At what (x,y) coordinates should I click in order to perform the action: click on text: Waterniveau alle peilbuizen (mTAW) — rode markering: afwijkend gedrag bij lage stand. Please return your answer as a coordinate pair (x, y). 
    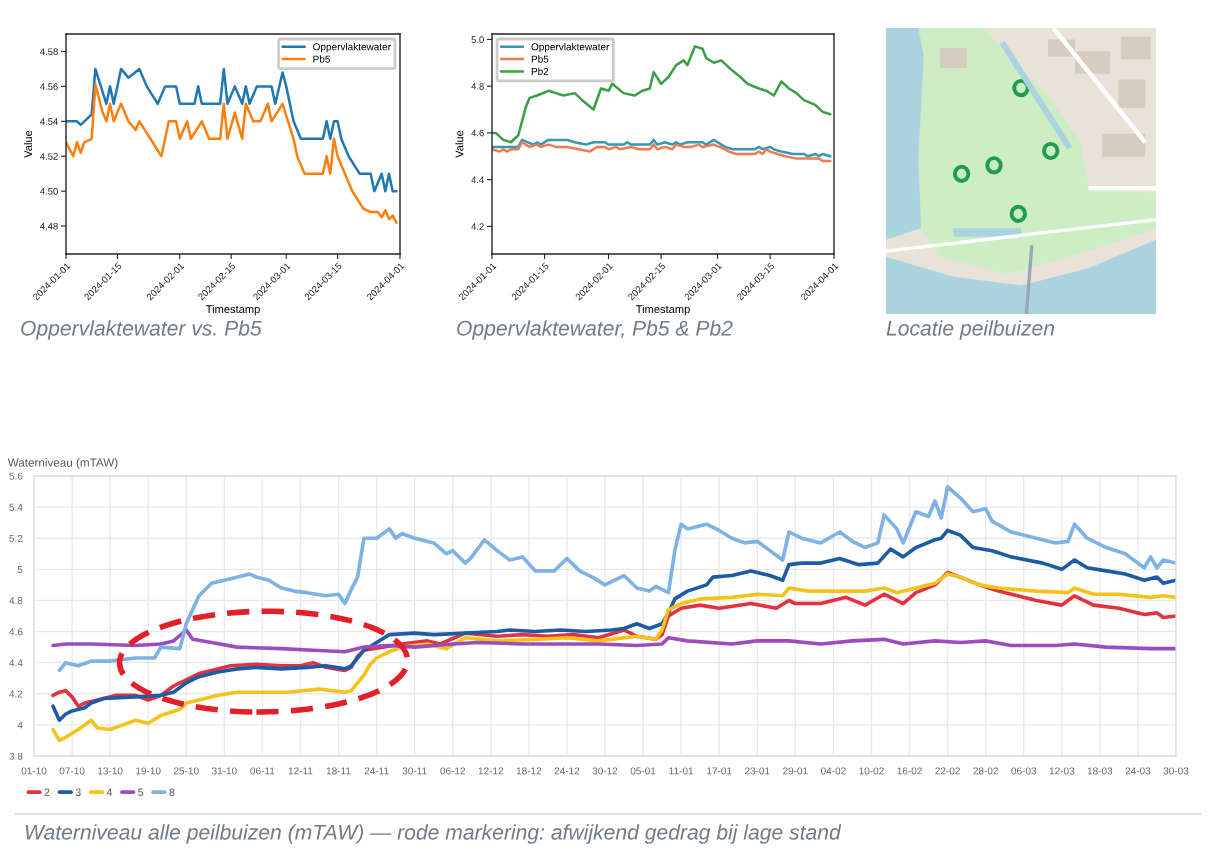
    Looking at the image, I should click on (433, 834).